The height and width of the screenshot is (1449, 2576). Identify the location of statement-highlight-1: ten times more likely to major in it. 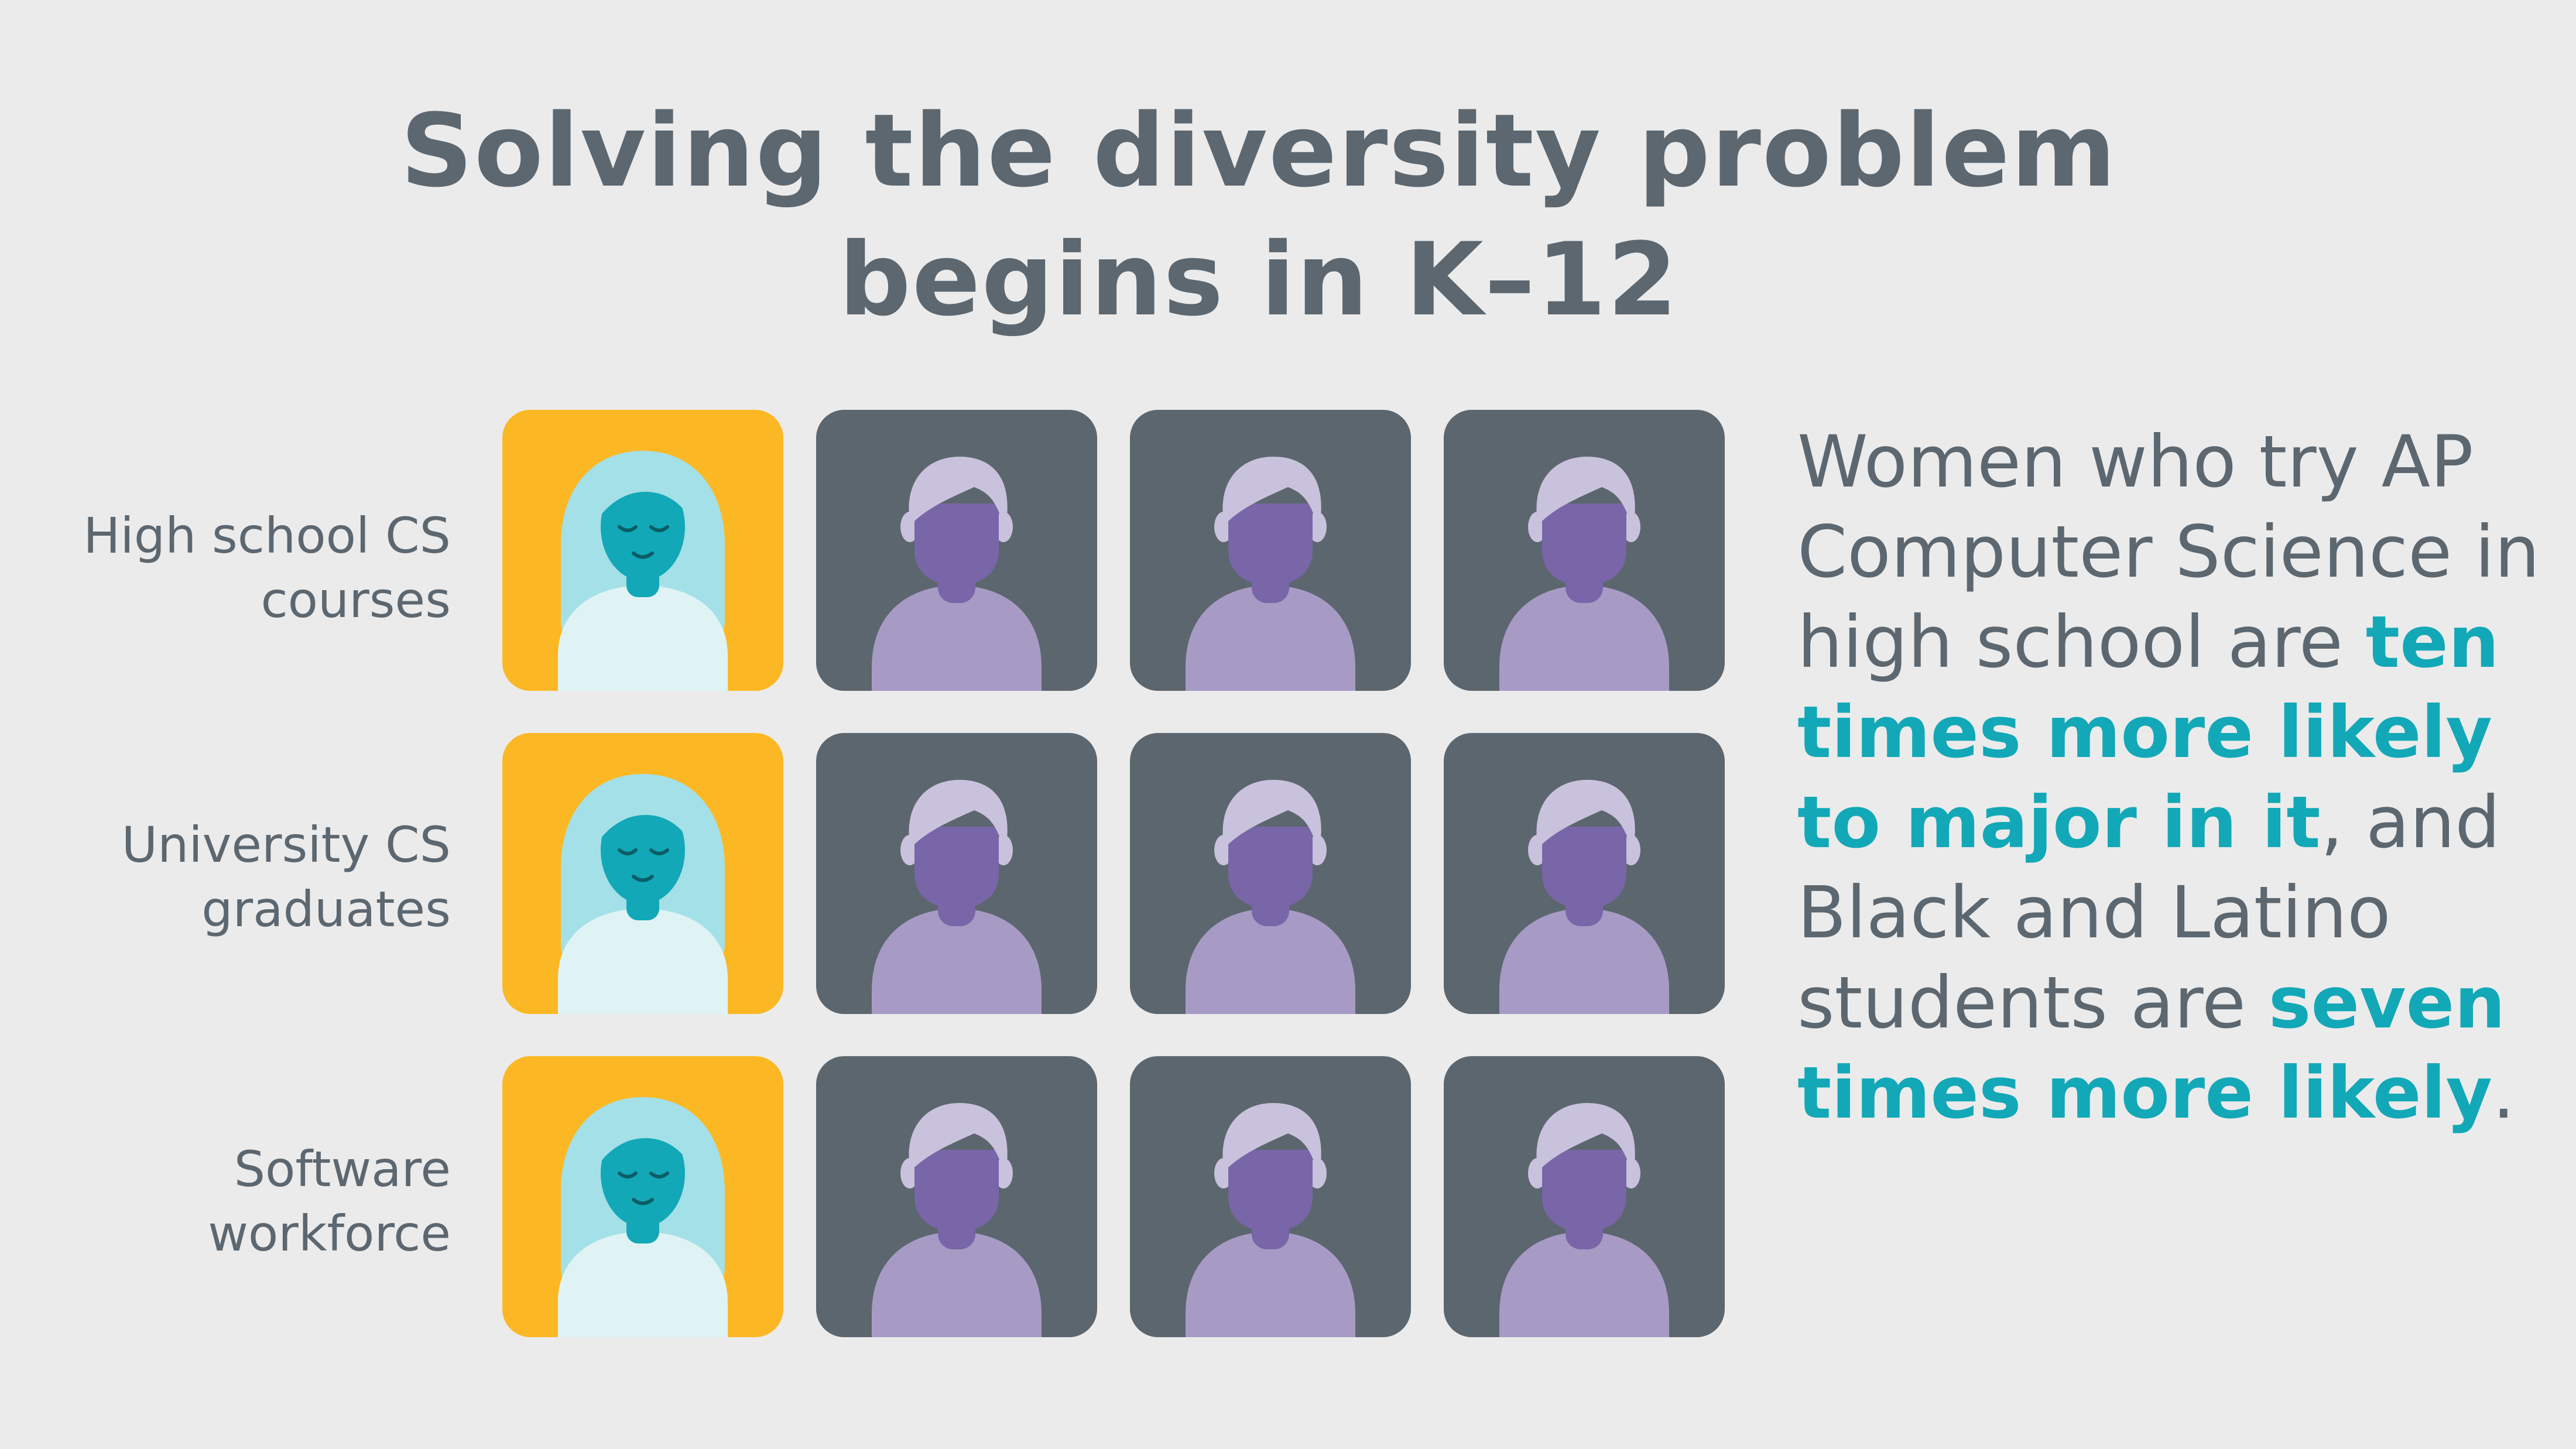
(2148, 732).